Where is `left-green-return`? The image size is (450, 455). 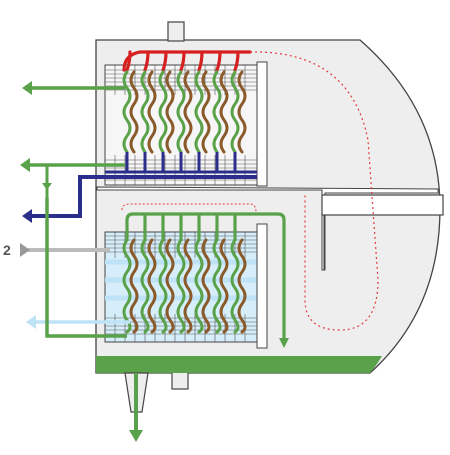
left-green-return is located at coordinates (86, 268).